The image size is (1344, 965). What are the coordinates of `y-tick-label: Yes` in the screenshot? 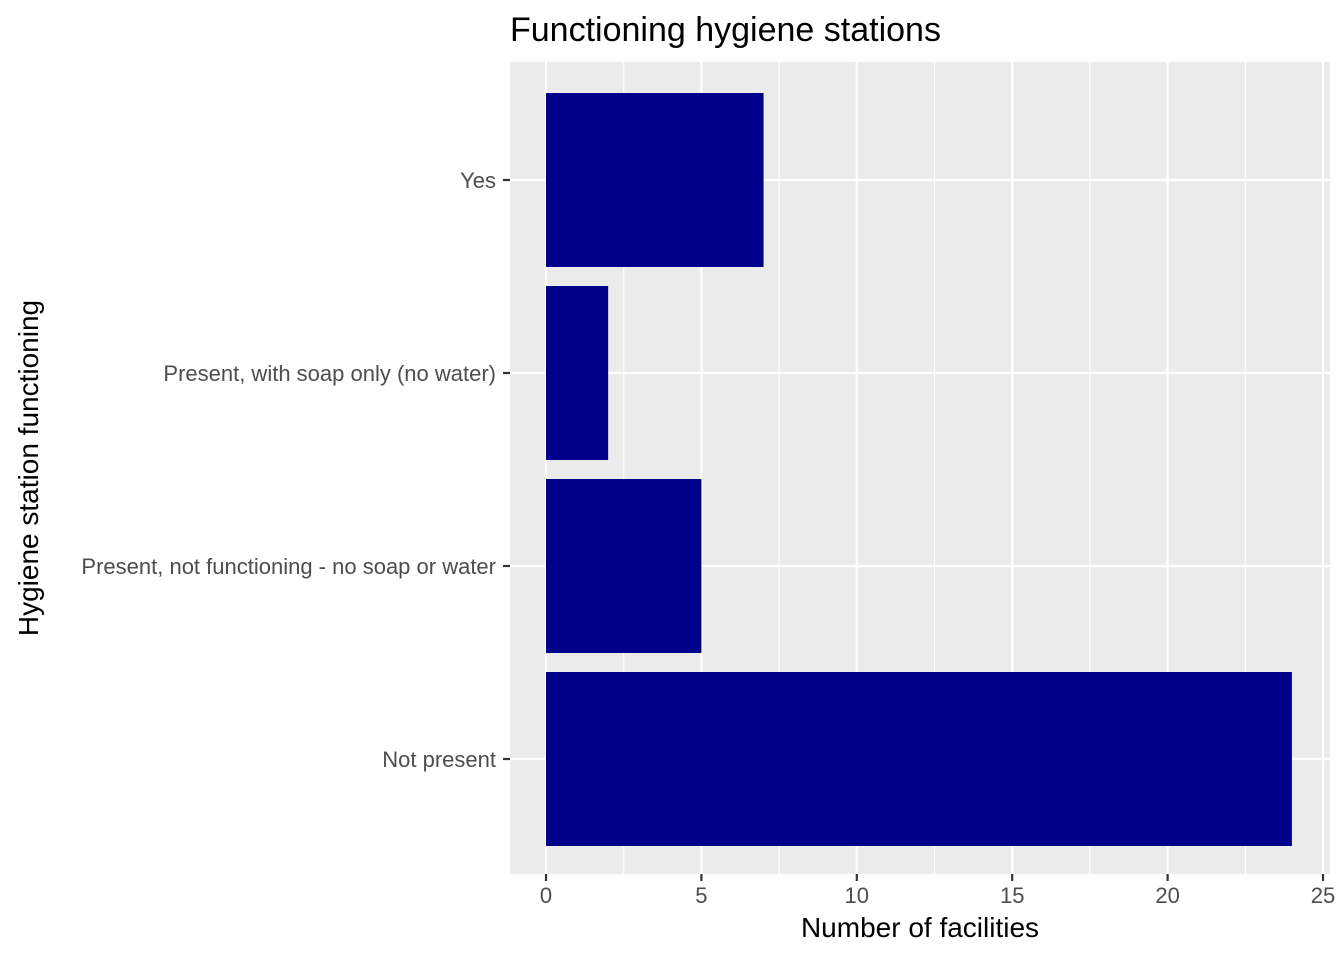 It's located at (478, 180).